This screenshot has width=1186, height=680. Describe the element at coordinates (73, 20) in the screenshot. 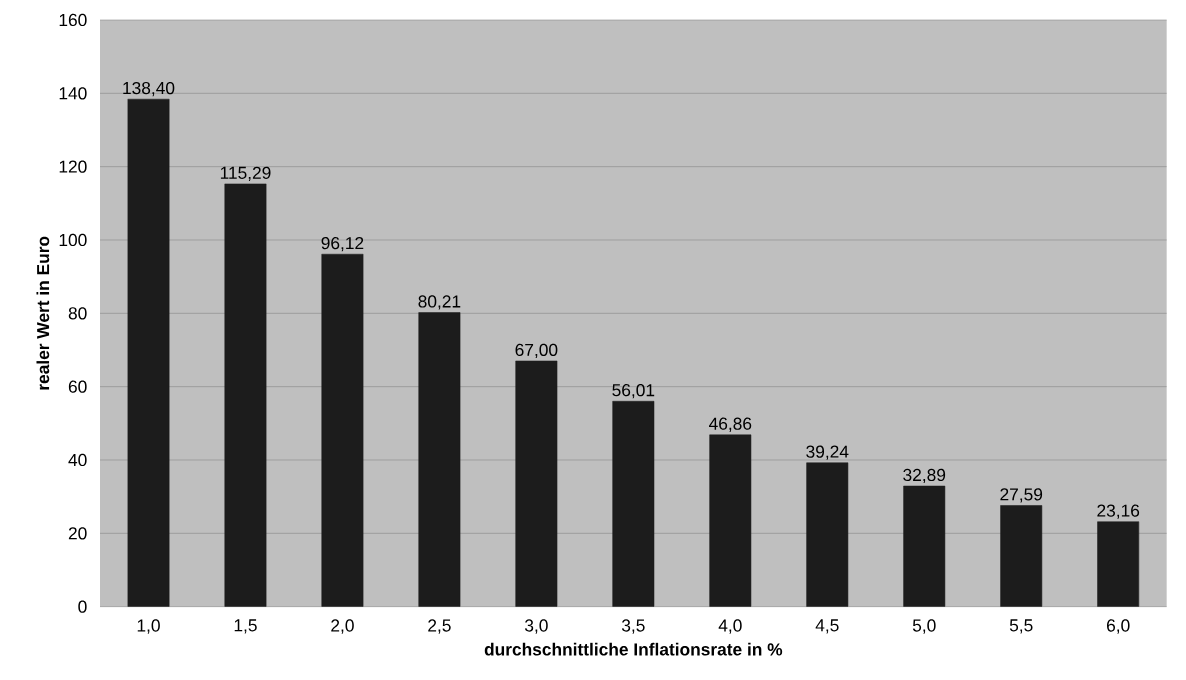

I see `y-tick-label: 160` at that location.